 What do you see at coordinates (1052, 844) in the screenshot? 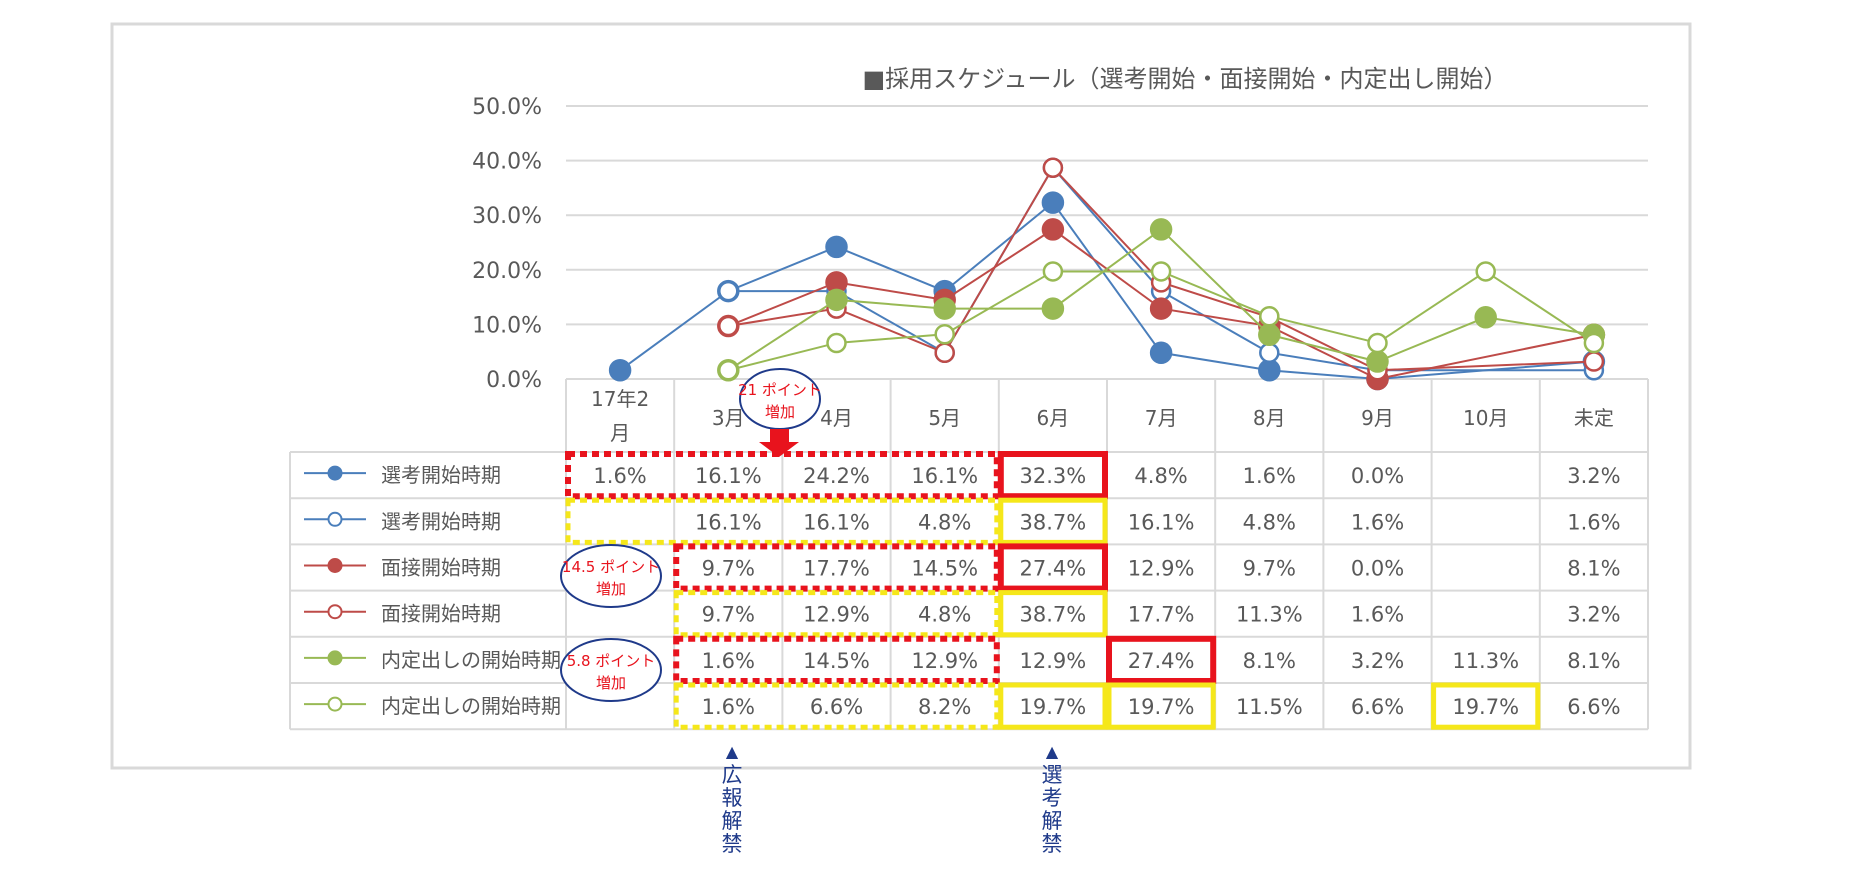
I see `note-text: 禁` at bounding box center [1052, 844].